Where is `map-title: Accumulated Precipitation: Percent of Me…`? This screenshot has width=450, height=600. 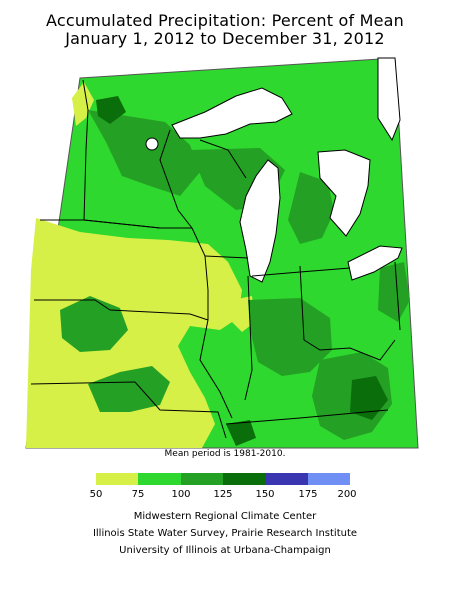 map-title: Accumulated Precipitation: Percent of Me… is located at coordinates (224, 20).